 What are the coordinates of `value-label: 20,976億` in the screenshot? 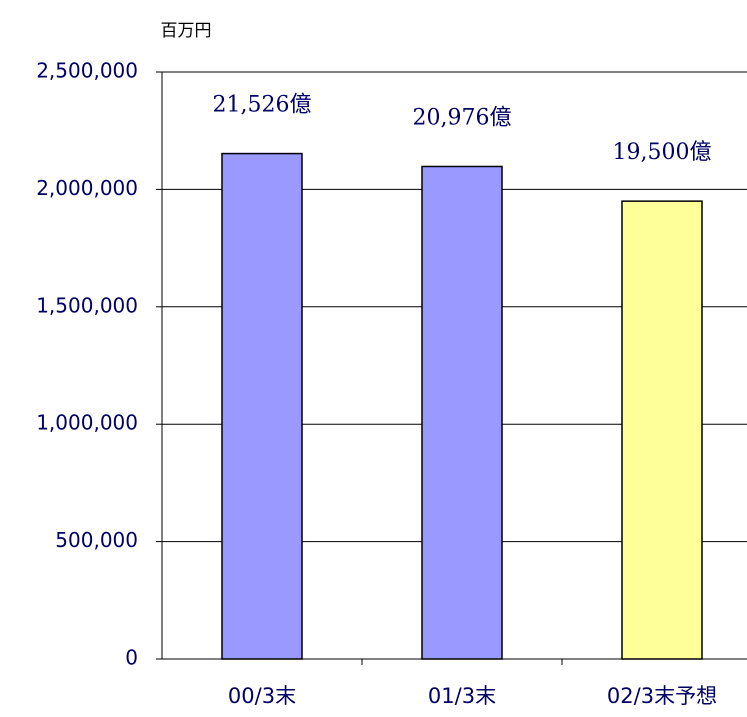 It's located at (462, 117).